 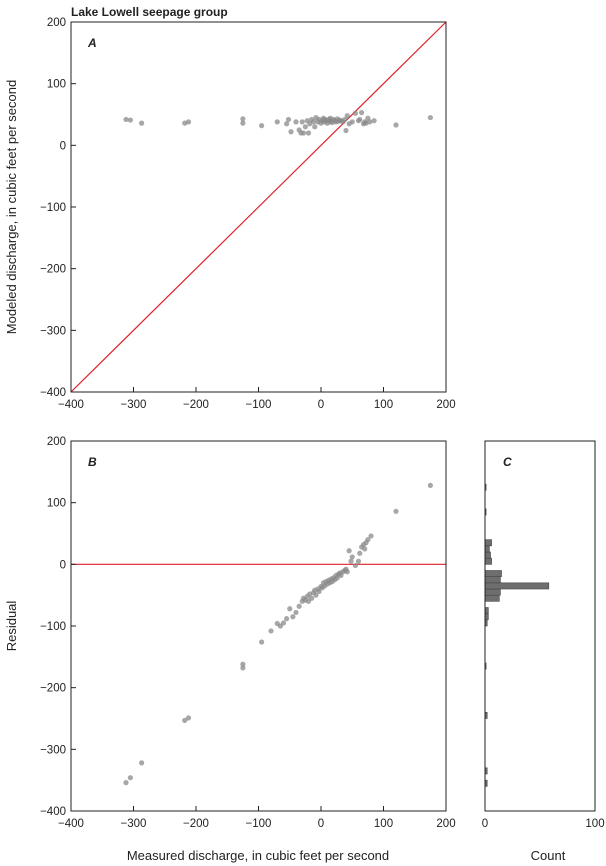 What do you see at coordinates (56, 504) in the screenshot?
I see `panel-b-ytick-label: 100` at bounding box center [56, 504].